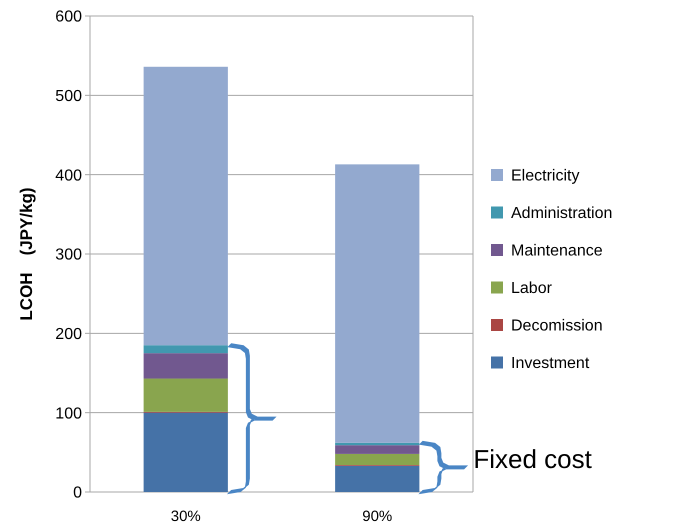 The image size is (673, 529). Describe the element at coordinates (557, 251) in the screenshot. I see `legend-label: Maintenance` at that location.